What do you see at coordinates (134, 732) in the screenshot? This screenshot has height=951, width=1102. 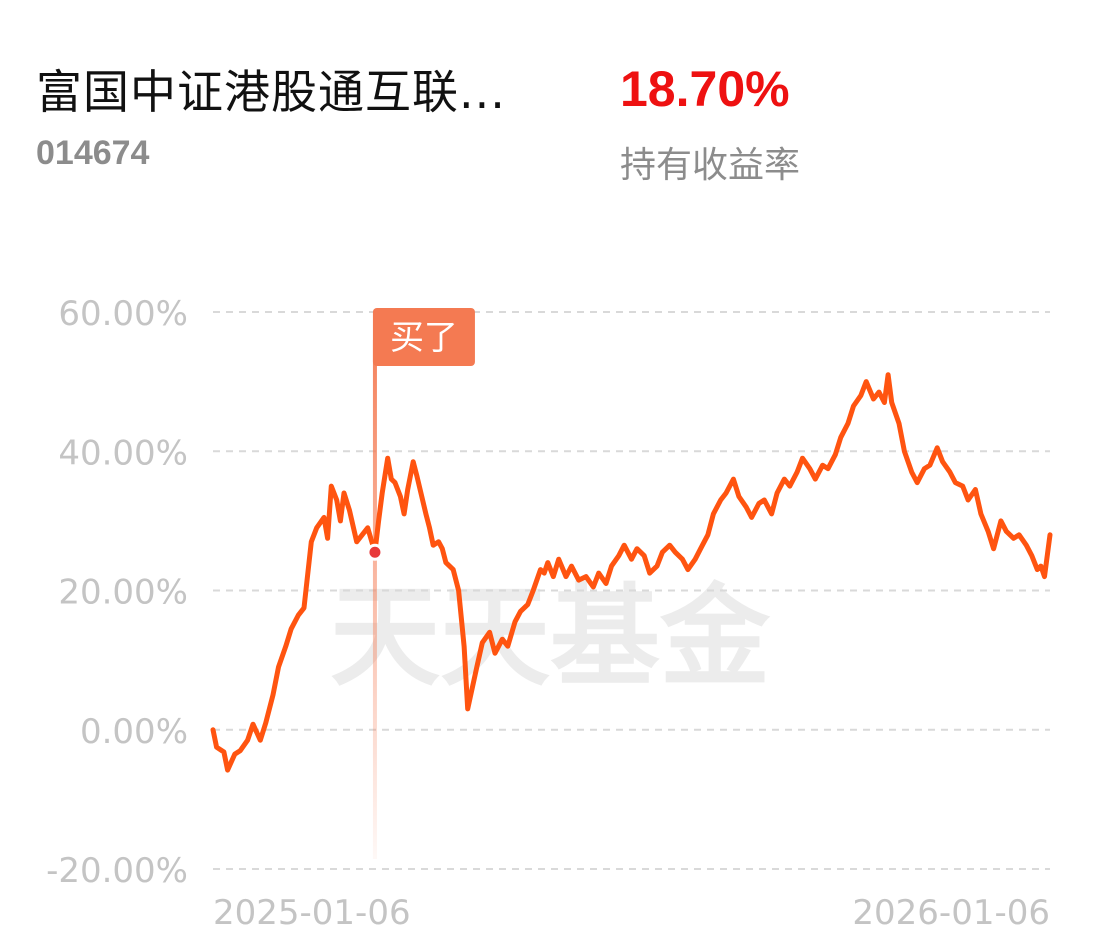 I see `y-tick-label: 0.00%` at bounding box center [134, 732].